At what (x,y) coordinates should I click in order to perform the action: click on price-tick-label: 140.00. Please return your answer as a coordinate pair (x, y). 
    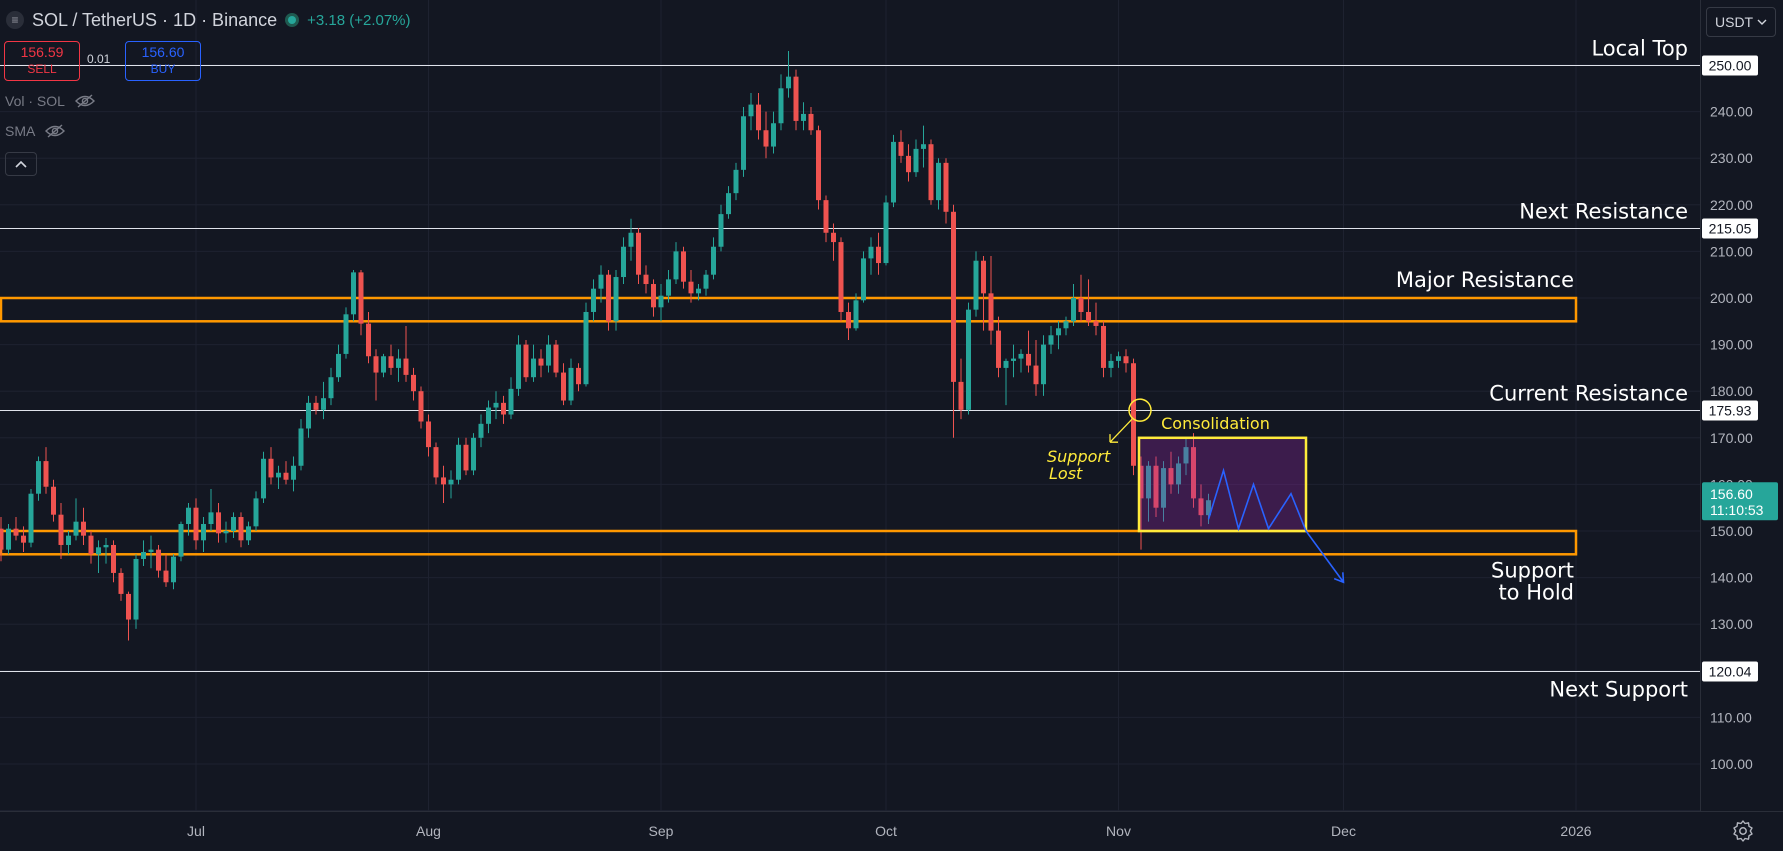
    Looking at the image, I should click on (1731, 578).